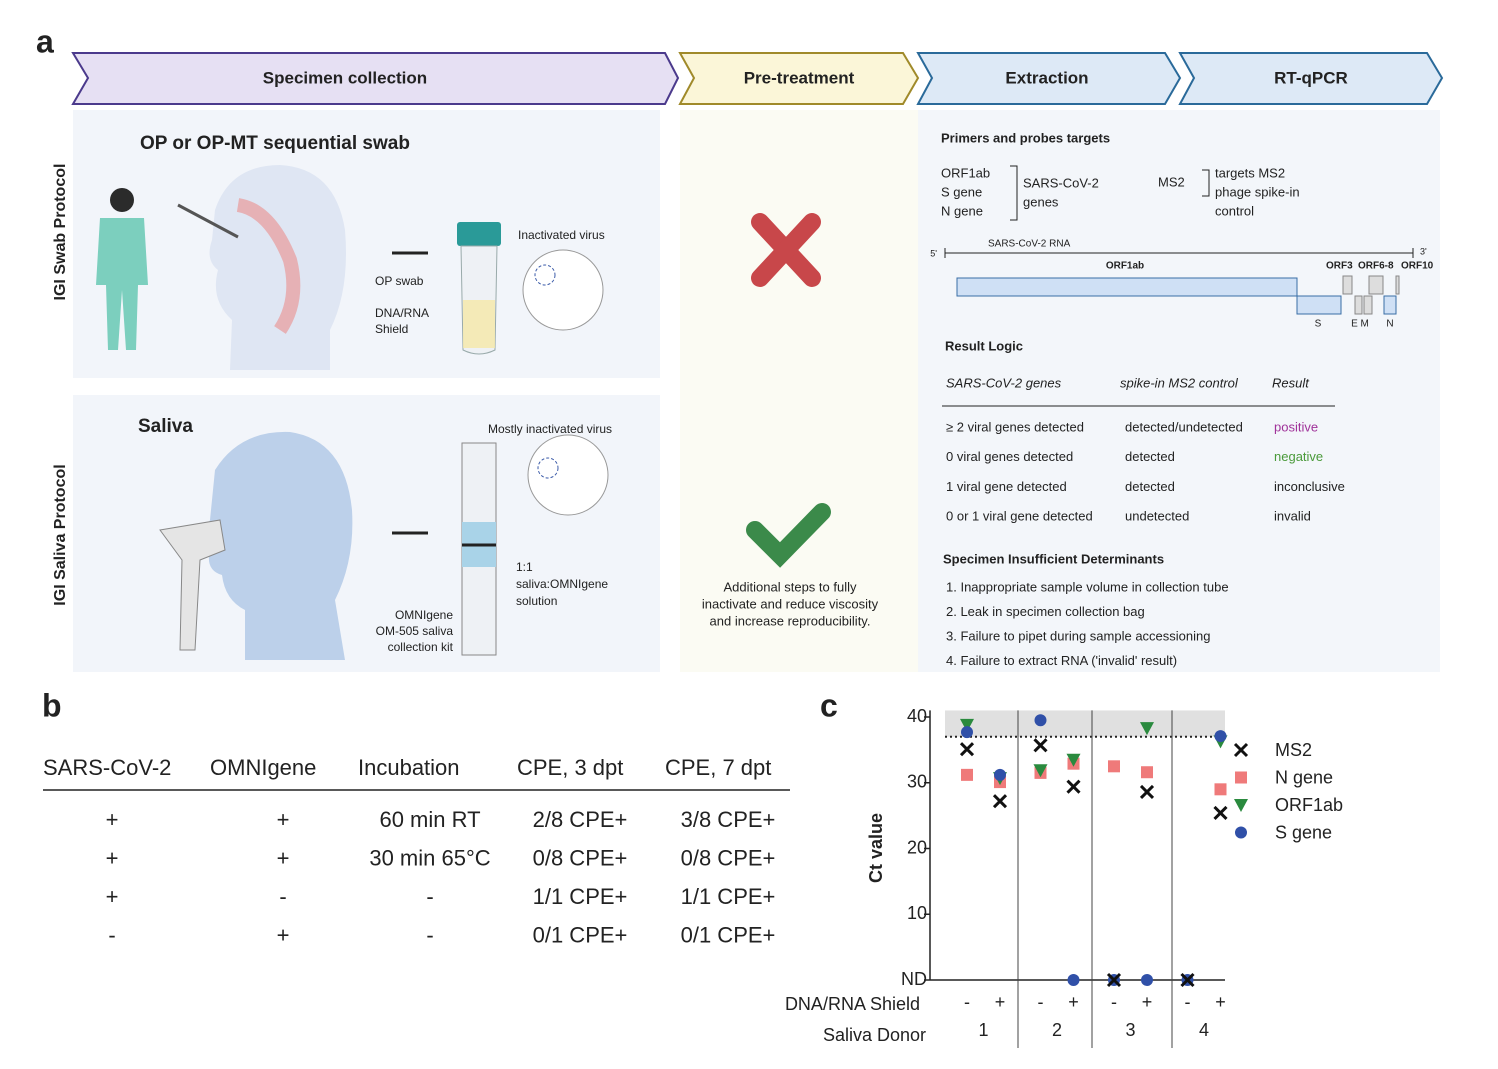 This screenshot has width=1498, height=1069. I want to click on y-tick-label: 30, so click(917, 782).